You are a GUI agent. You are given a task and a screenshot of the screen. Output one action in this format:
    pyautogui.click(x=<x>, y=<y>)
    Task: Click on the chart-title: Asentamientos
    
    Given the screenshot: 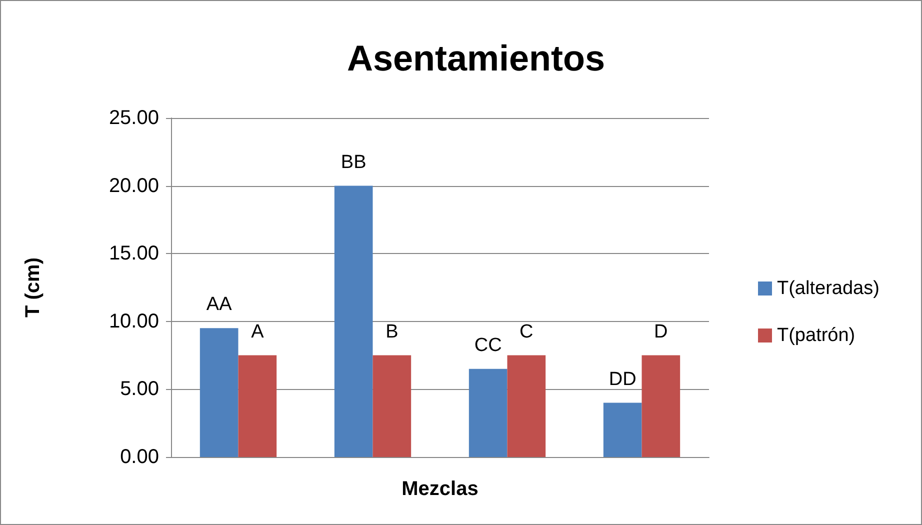 What is the action you would take?
    pyautogui.click(x=476, y=58)
    